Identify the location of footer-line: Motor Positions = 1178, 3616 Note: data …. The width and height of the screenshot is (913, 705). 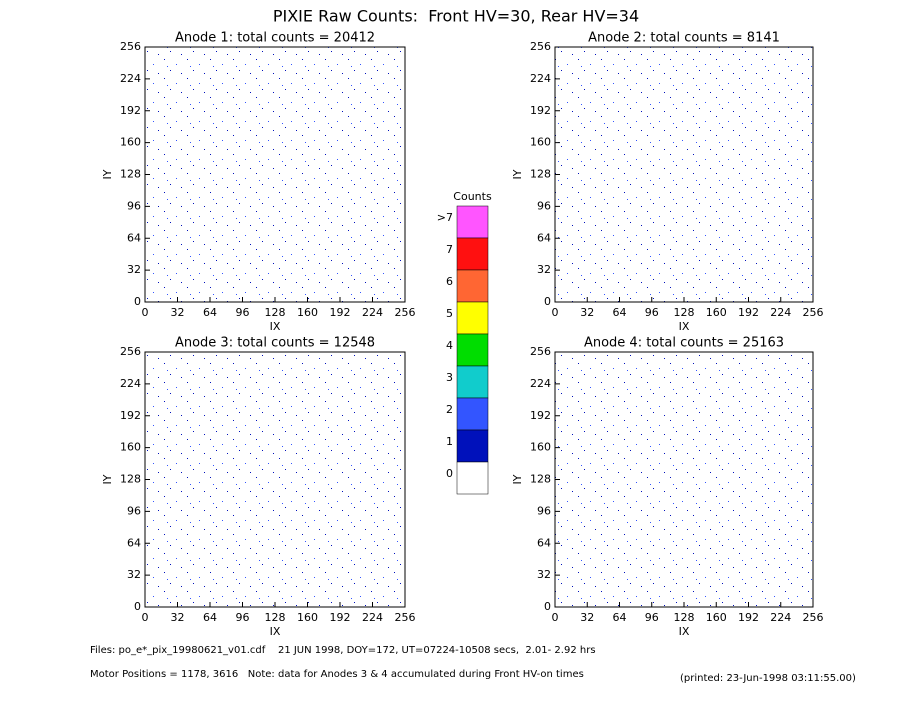
(337, 674).